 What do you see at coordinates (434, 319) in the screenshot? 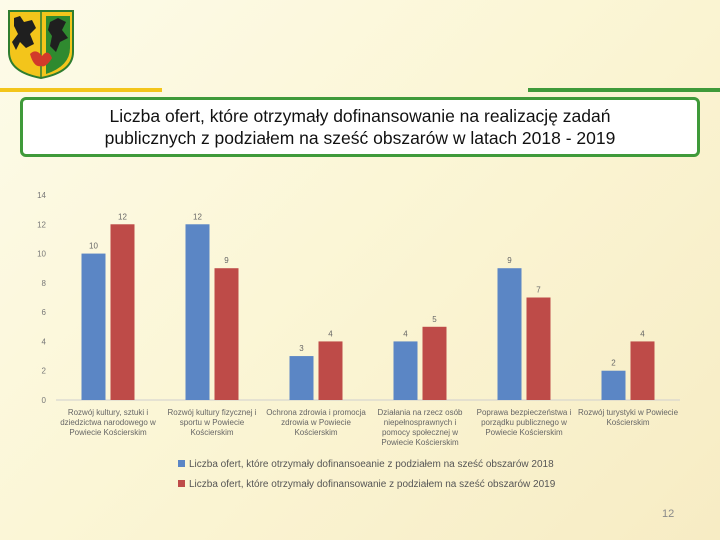
I see `data-label: 5` at bounding box center [434, 319].